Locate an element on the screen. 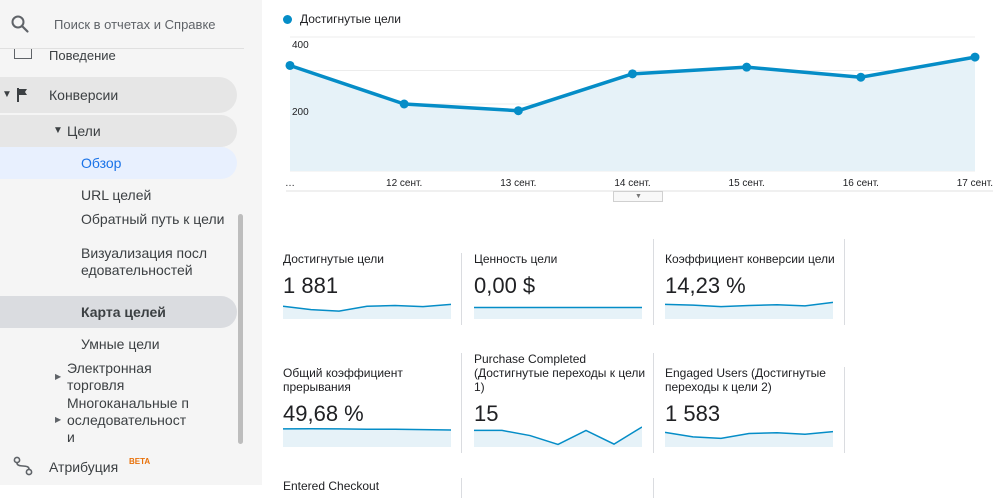 The image size is (997, 498). x-tick-label: 12 сент. is located at coordinates (404, 183).